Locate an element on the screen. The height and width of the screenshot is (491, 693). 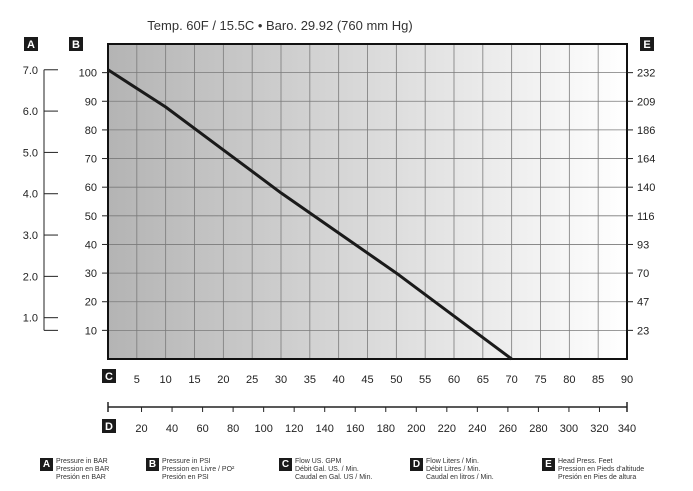
psi-tick-label: 40 is located at coordinates (91, 245).